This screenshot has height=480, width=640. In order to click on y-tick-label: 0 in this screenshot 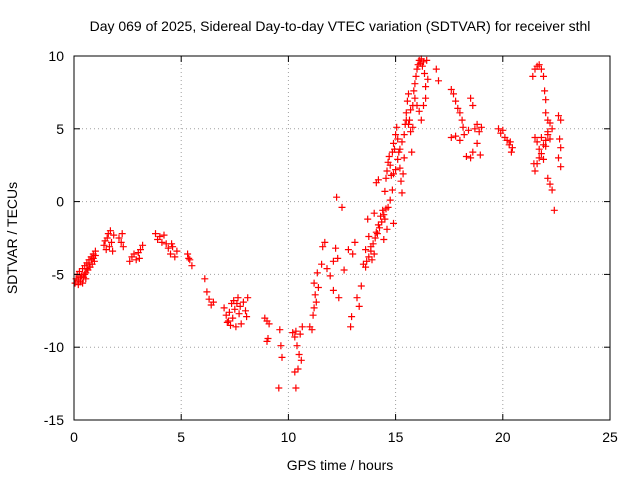, I will do `click(60, 202)`.